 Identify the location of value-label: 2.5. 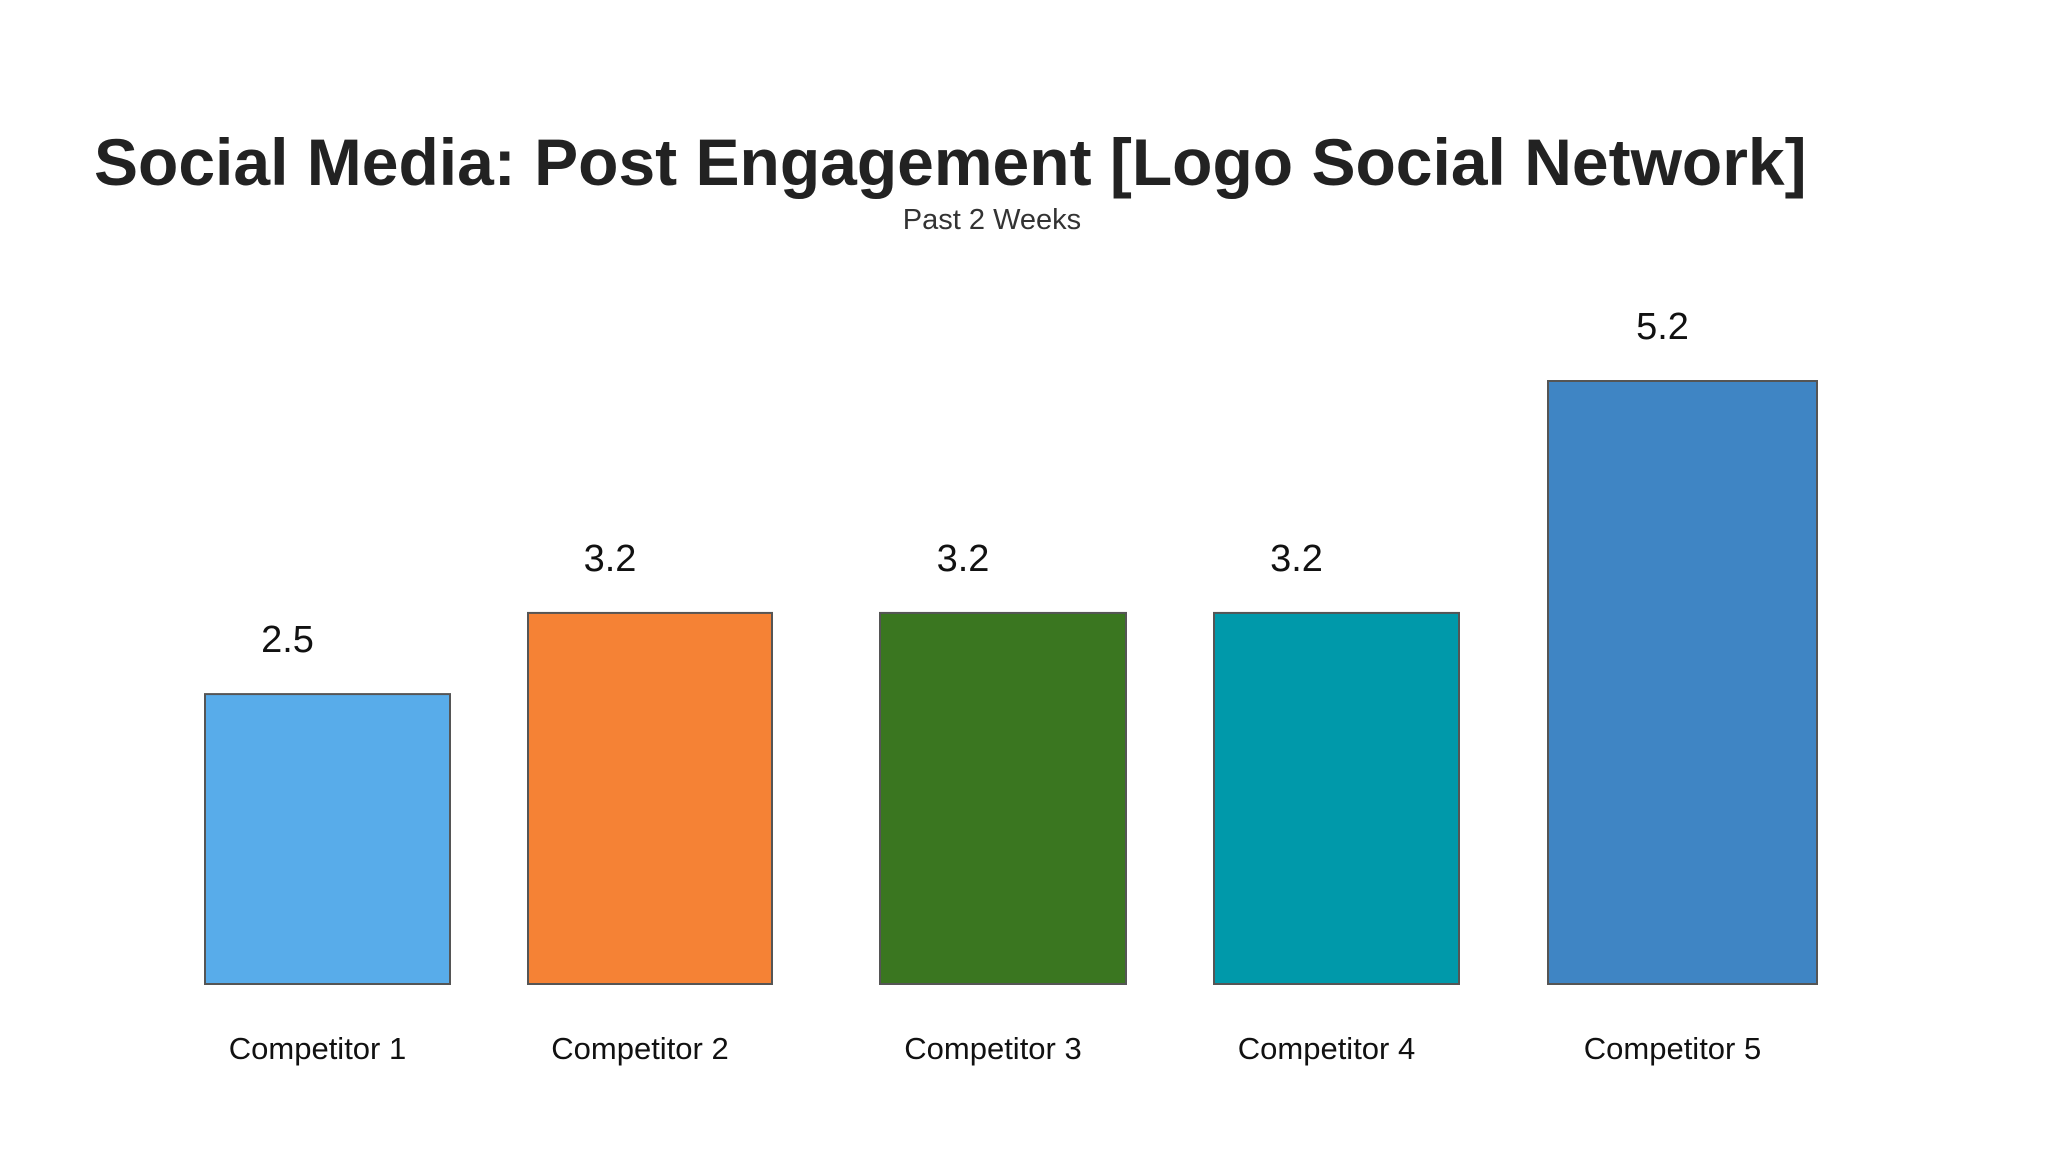
(287, 640).